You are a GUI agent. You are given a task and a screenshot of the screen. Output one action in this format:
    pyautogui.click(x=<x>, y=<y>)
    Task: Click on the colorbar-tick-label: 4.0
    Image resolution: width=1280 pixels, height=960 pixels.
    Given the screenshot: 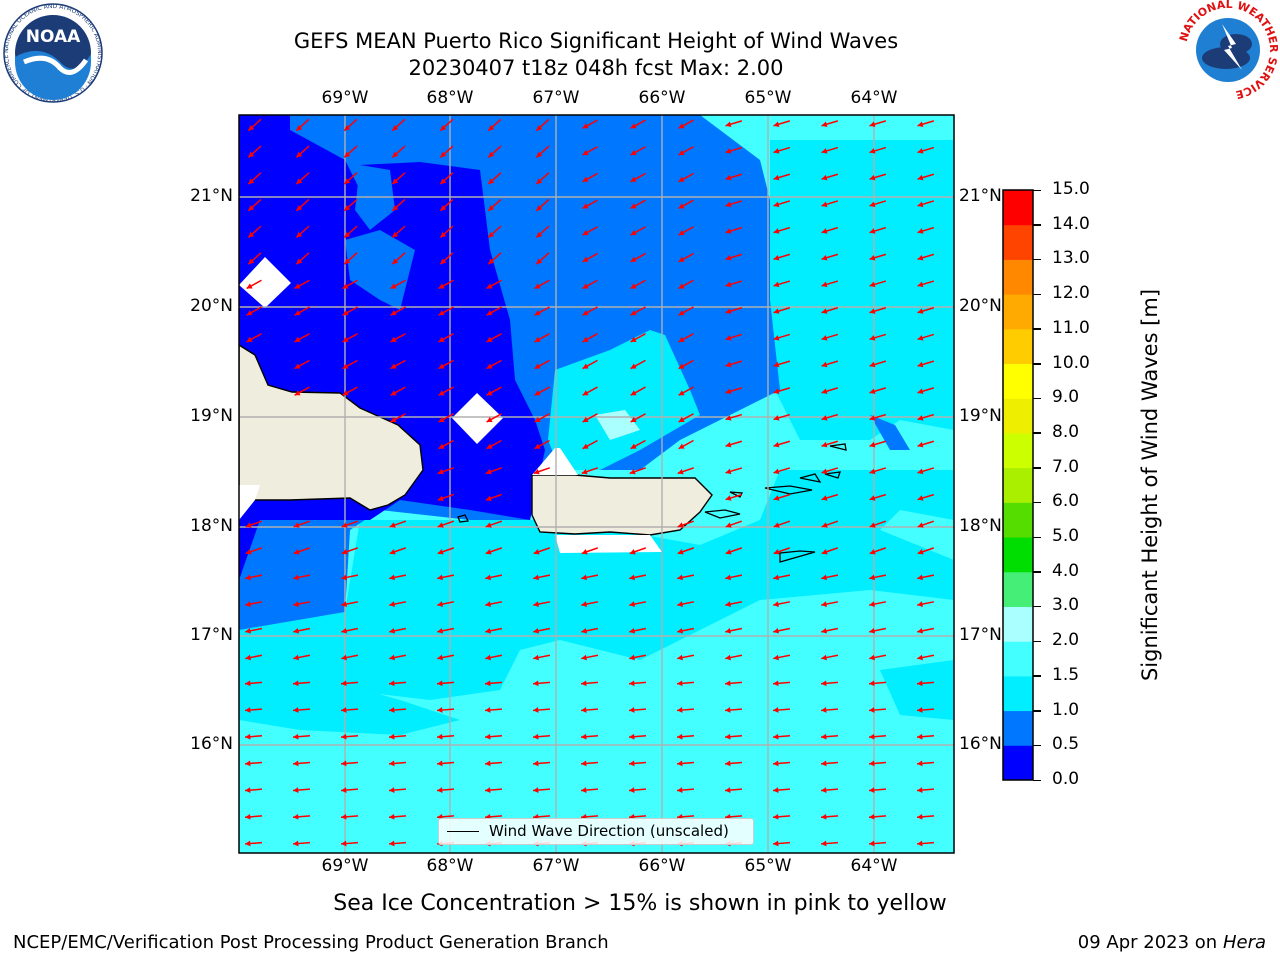 What is the action you would take?
    pyautogui.click(x=1066, y=570)
    